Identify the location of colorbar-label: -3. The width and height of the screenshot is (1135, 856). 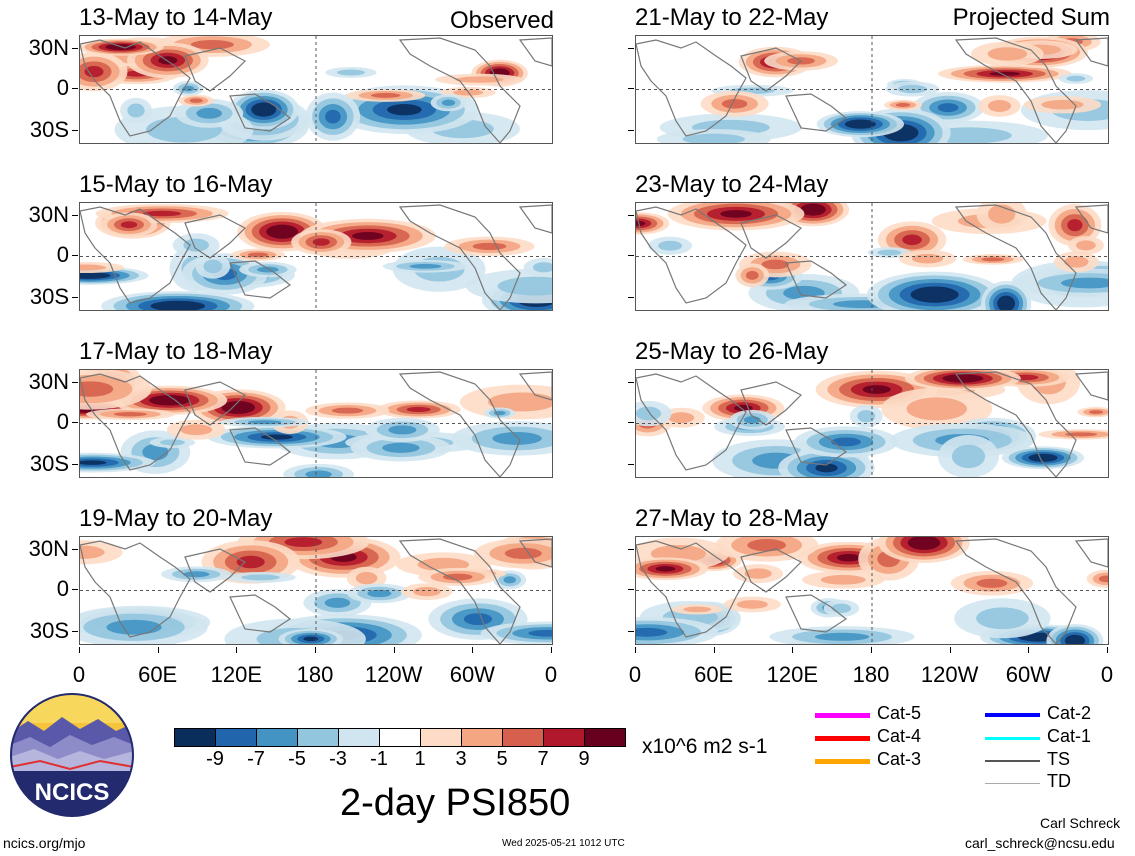
(338, 759).